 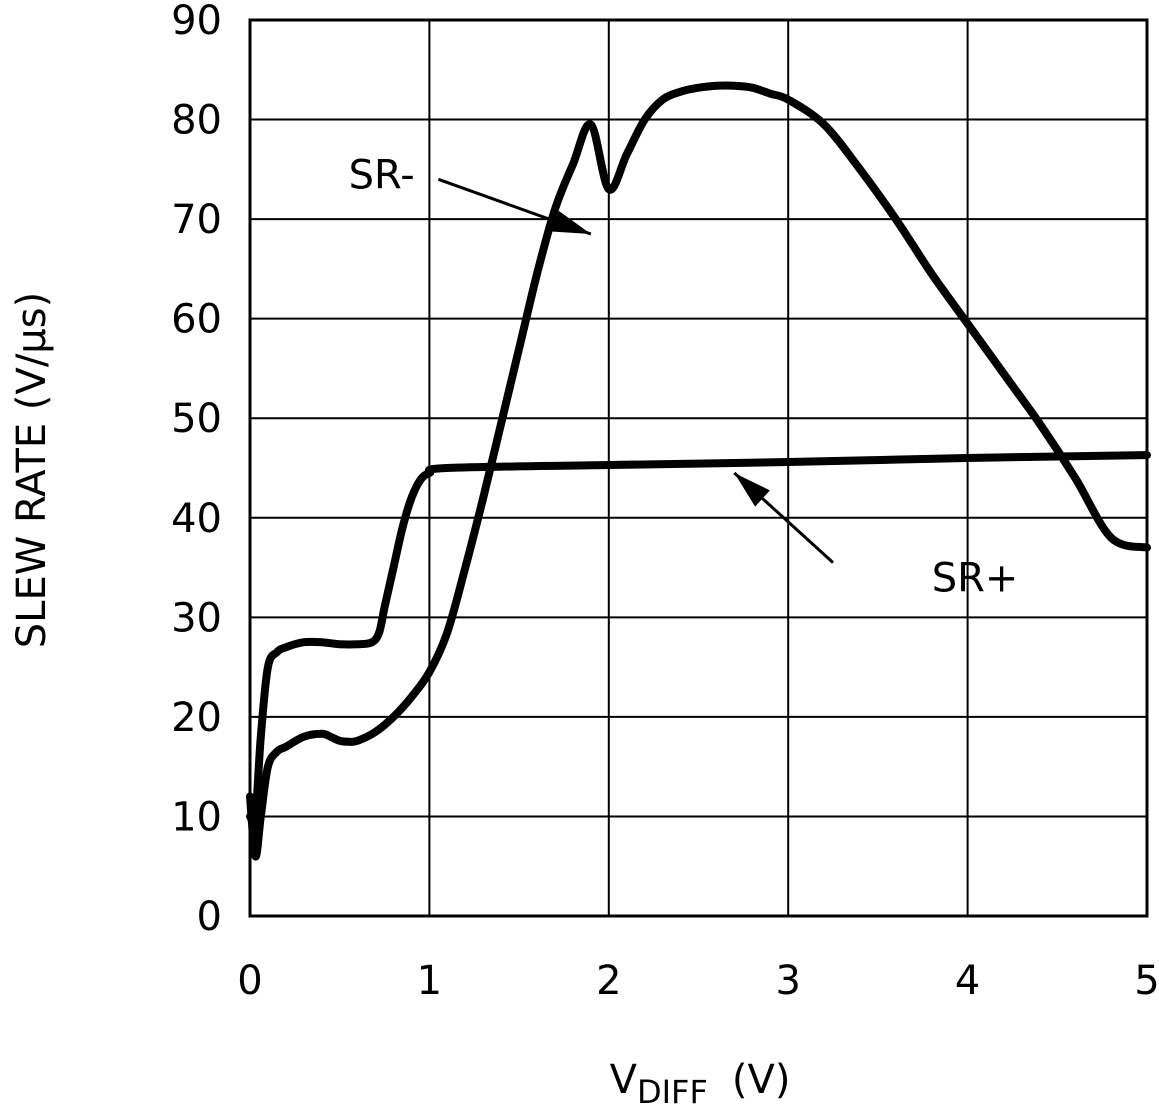 What do you see at coordinates (382, 175) in the screenshot?
I see `annotation-sr-minus-label: SR-` at bounding box center [382, 175].